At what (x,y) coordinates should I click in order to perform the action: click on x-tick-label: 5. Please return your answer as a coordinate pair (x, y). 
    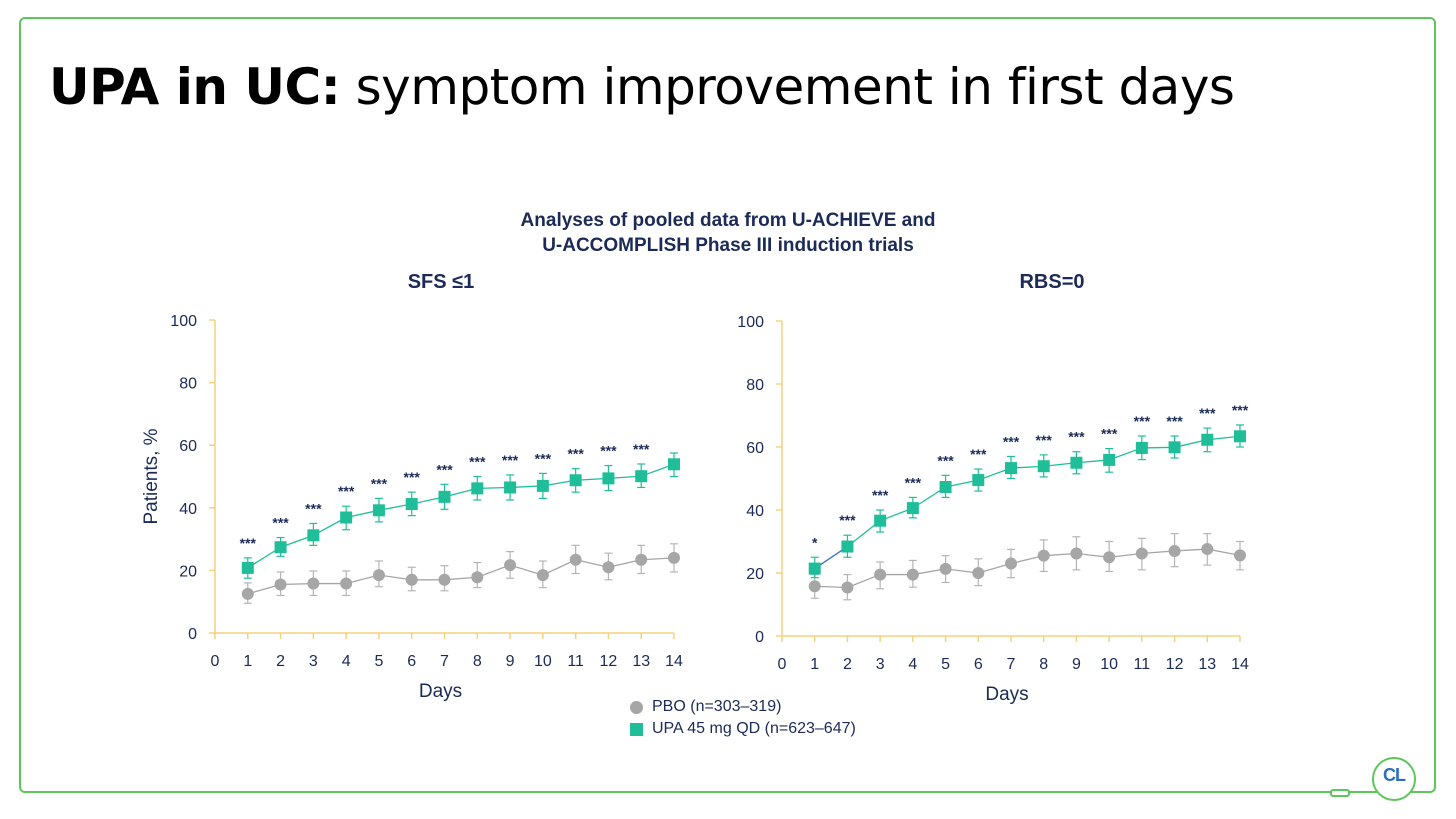
    Looking at the image, I should click on (945, 664).